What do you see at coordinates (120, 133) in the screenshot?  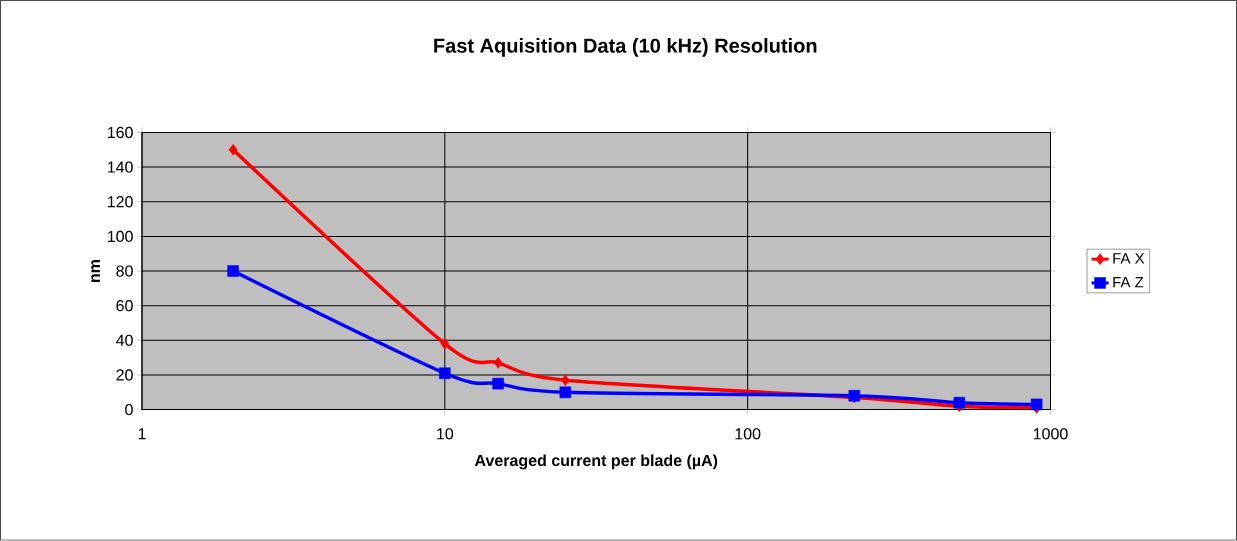 I see `y-tick-label: 160` at bounding box center [120, 133].